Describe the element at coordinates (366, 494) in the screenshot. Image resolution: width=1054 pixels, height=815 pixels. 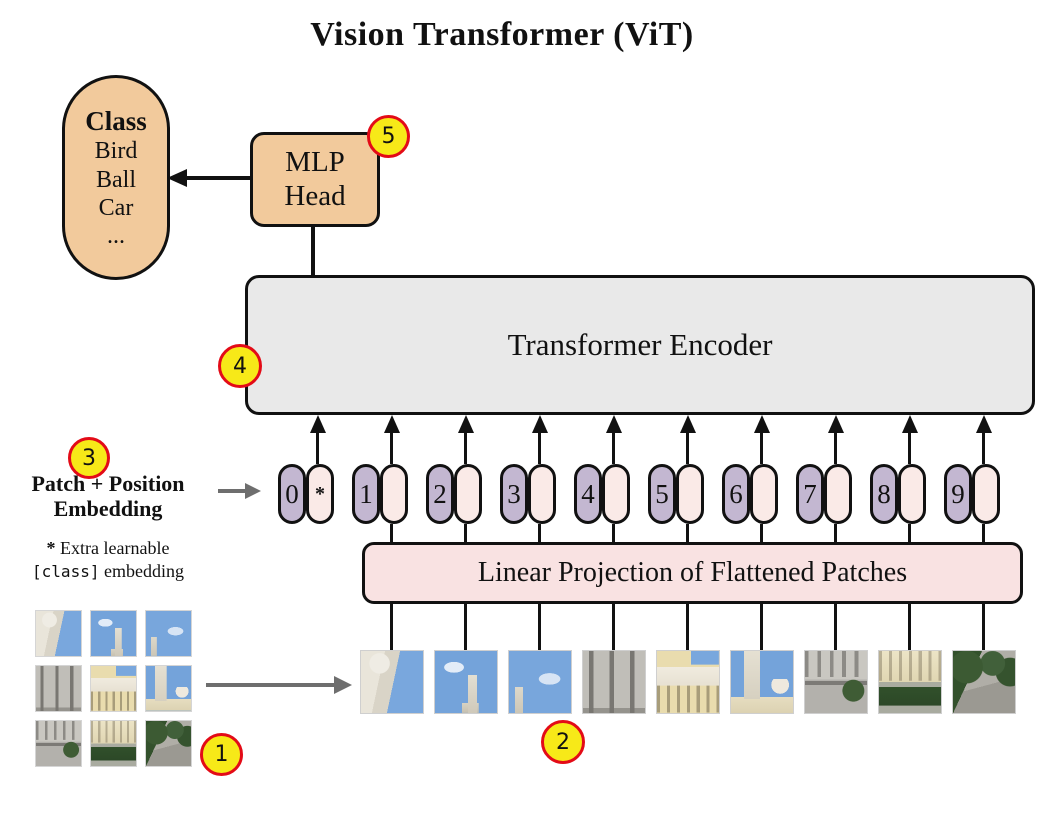
I see `position-embedding-pill: 1` at that location.